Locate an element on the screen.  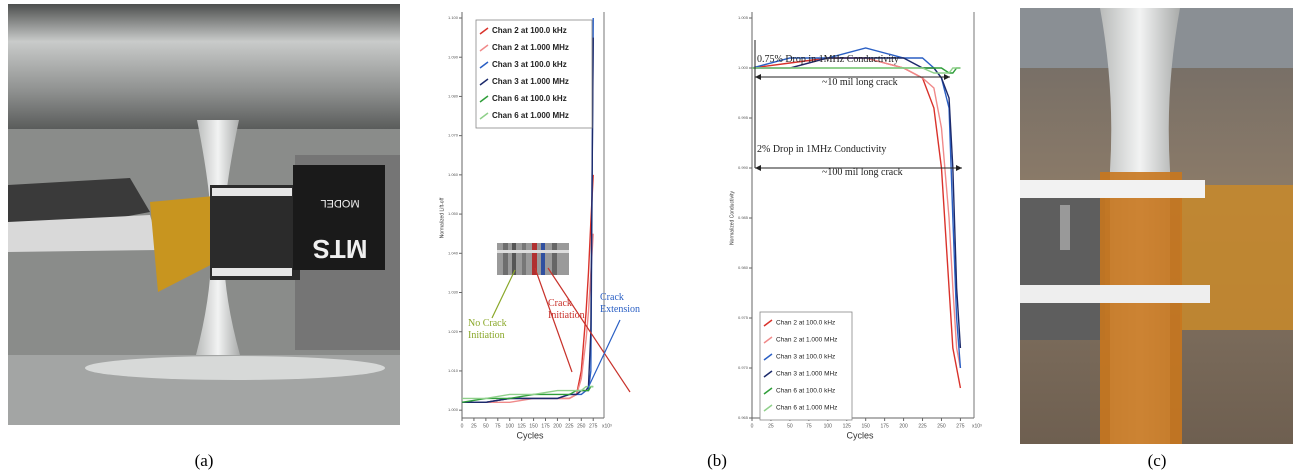
y-tick-label: 1.040 is located at coordinates (453, 252).